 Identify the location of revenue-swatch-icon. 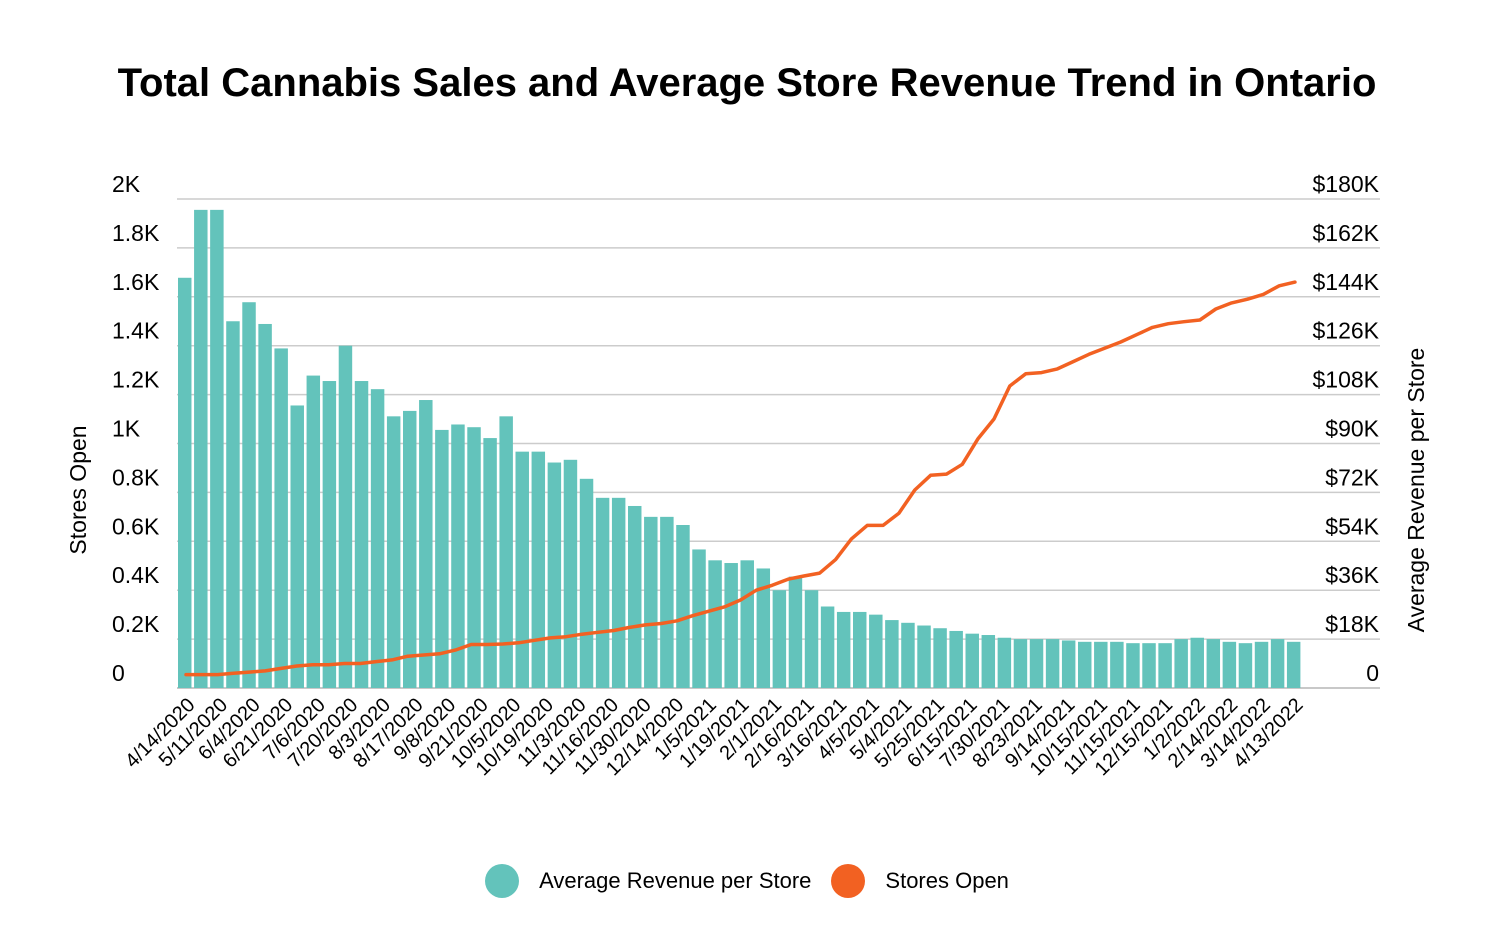
(502, 881).